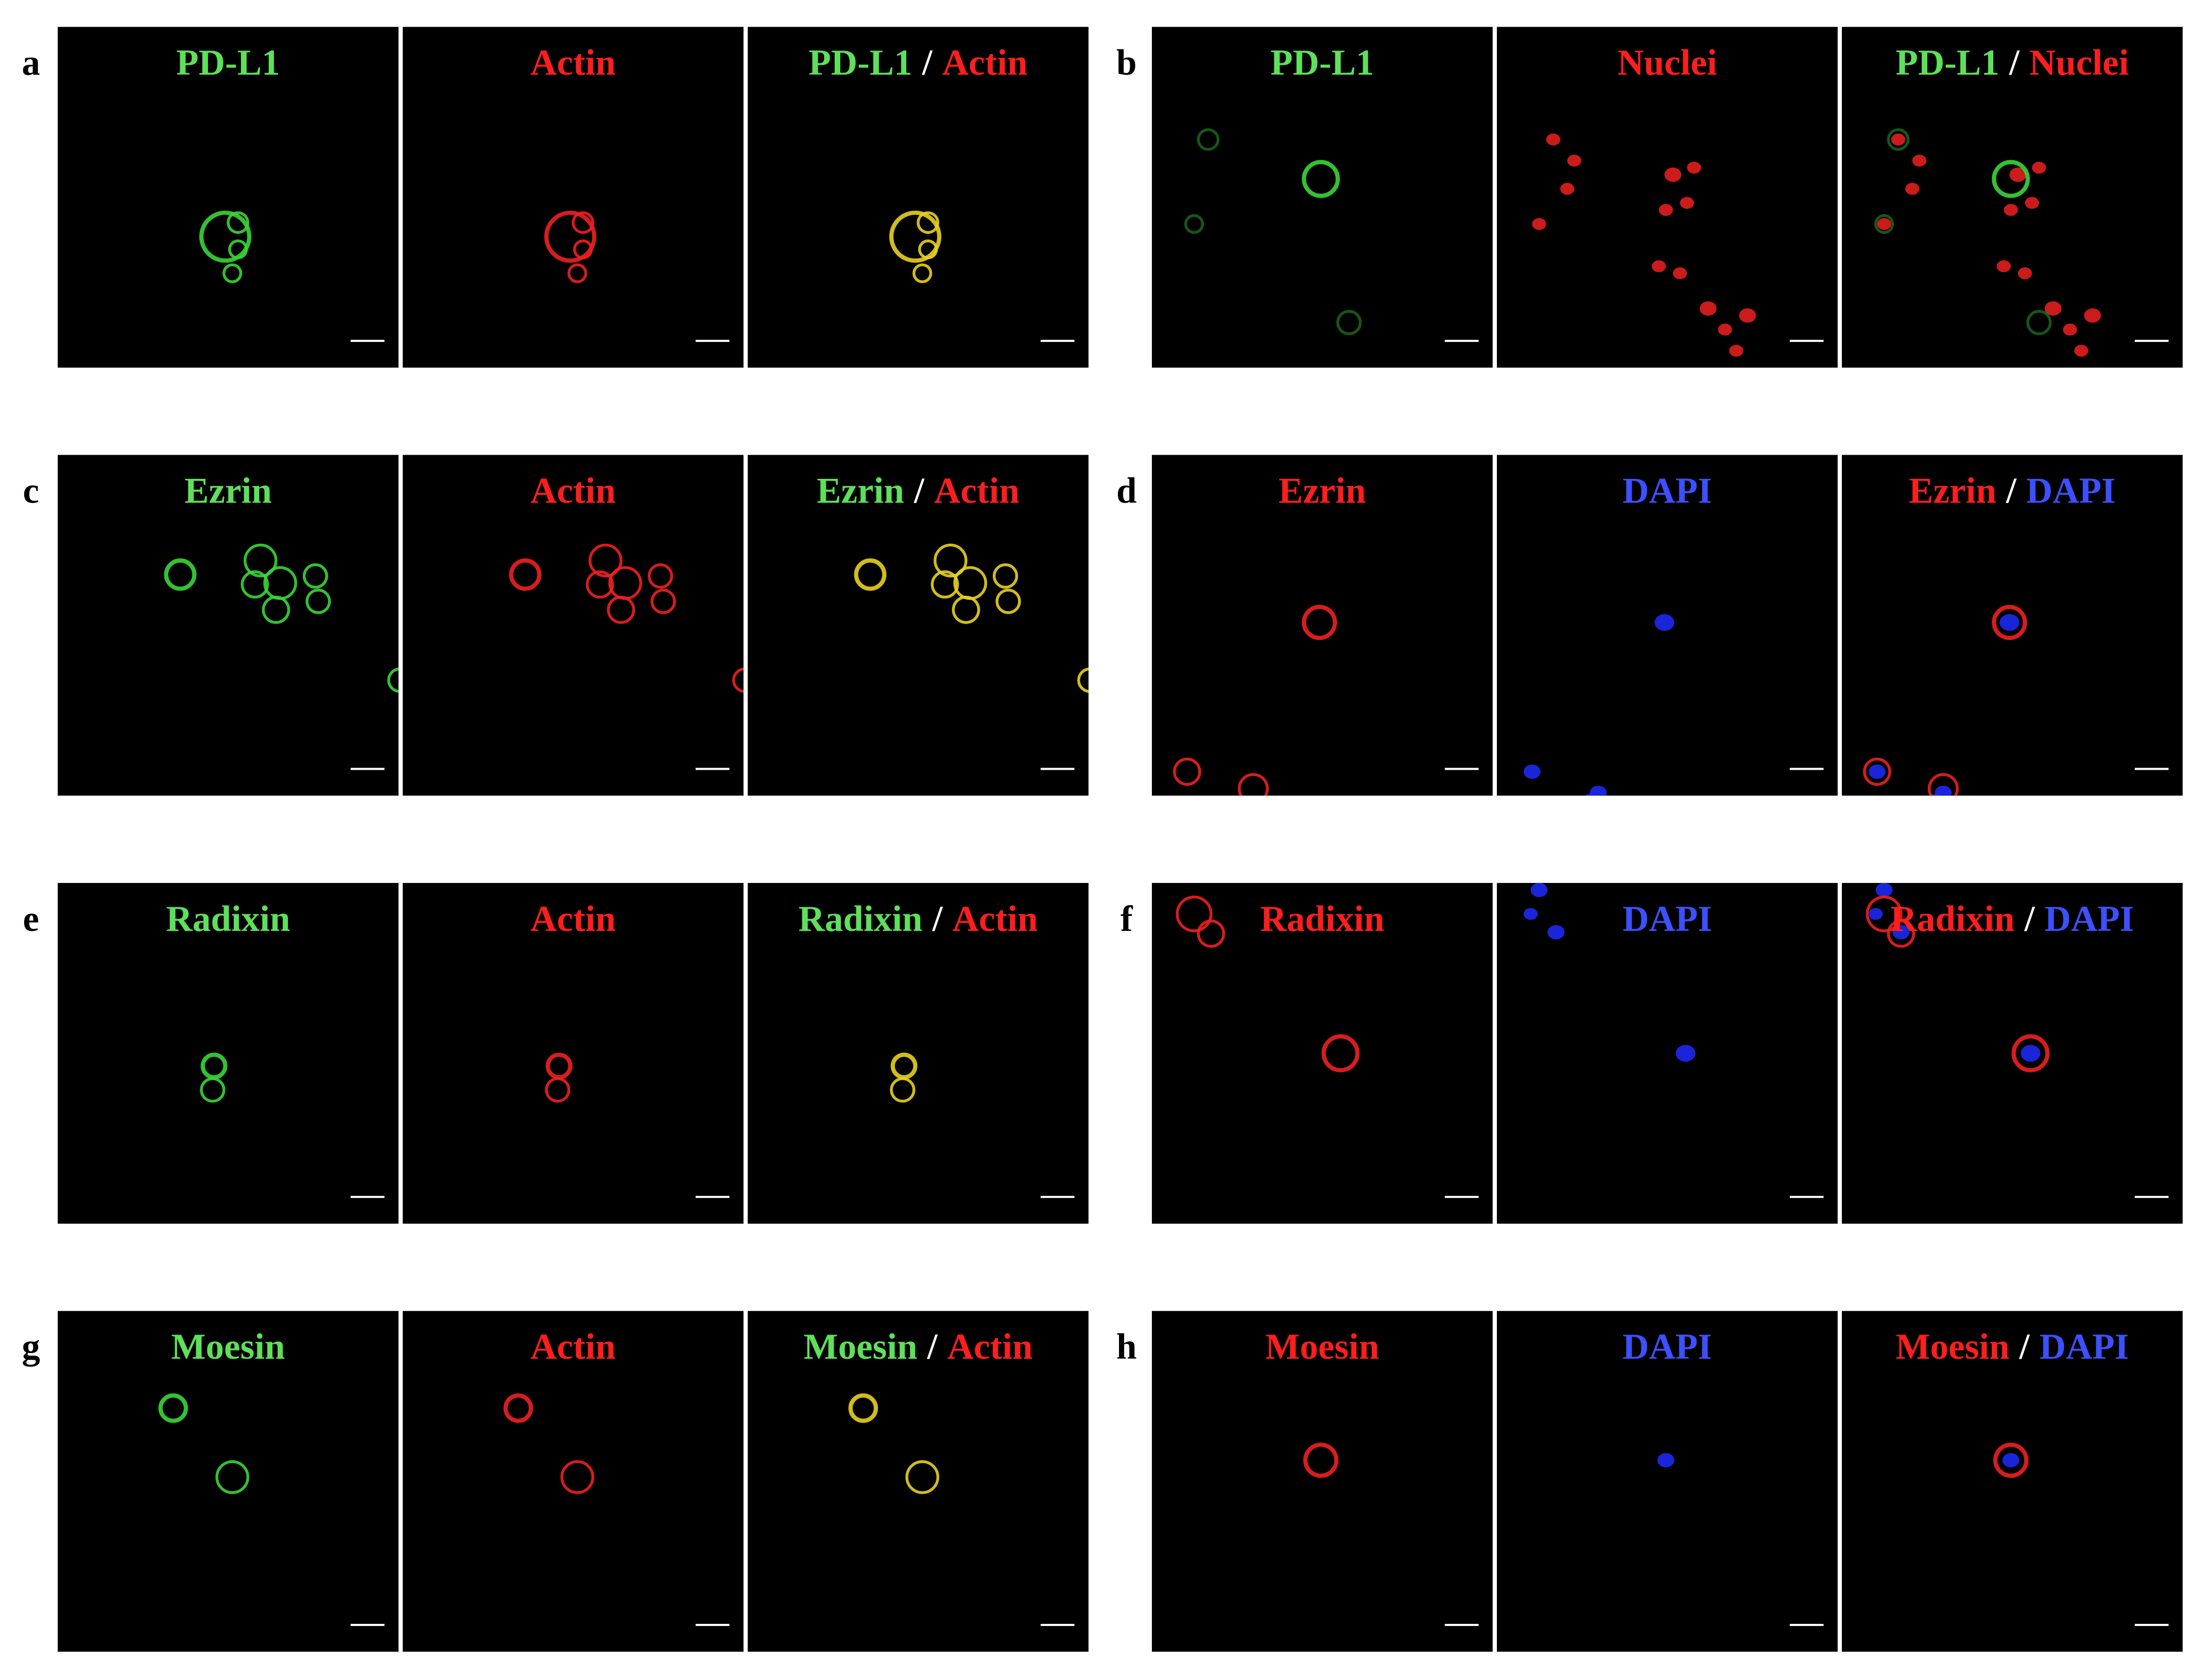 The width and height of the screenshot is (2208, 1680). What do you see at coordinates (229, 198) in the screenshot?
I see `micrograph: PD-L1` at bounding box center [229, 198].